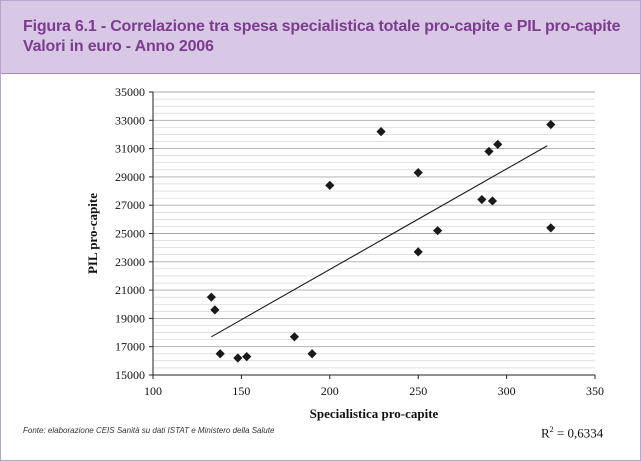 This screenshot has width=641, height=461. I want to click on x-tick-label: 300, so click(507, 391).